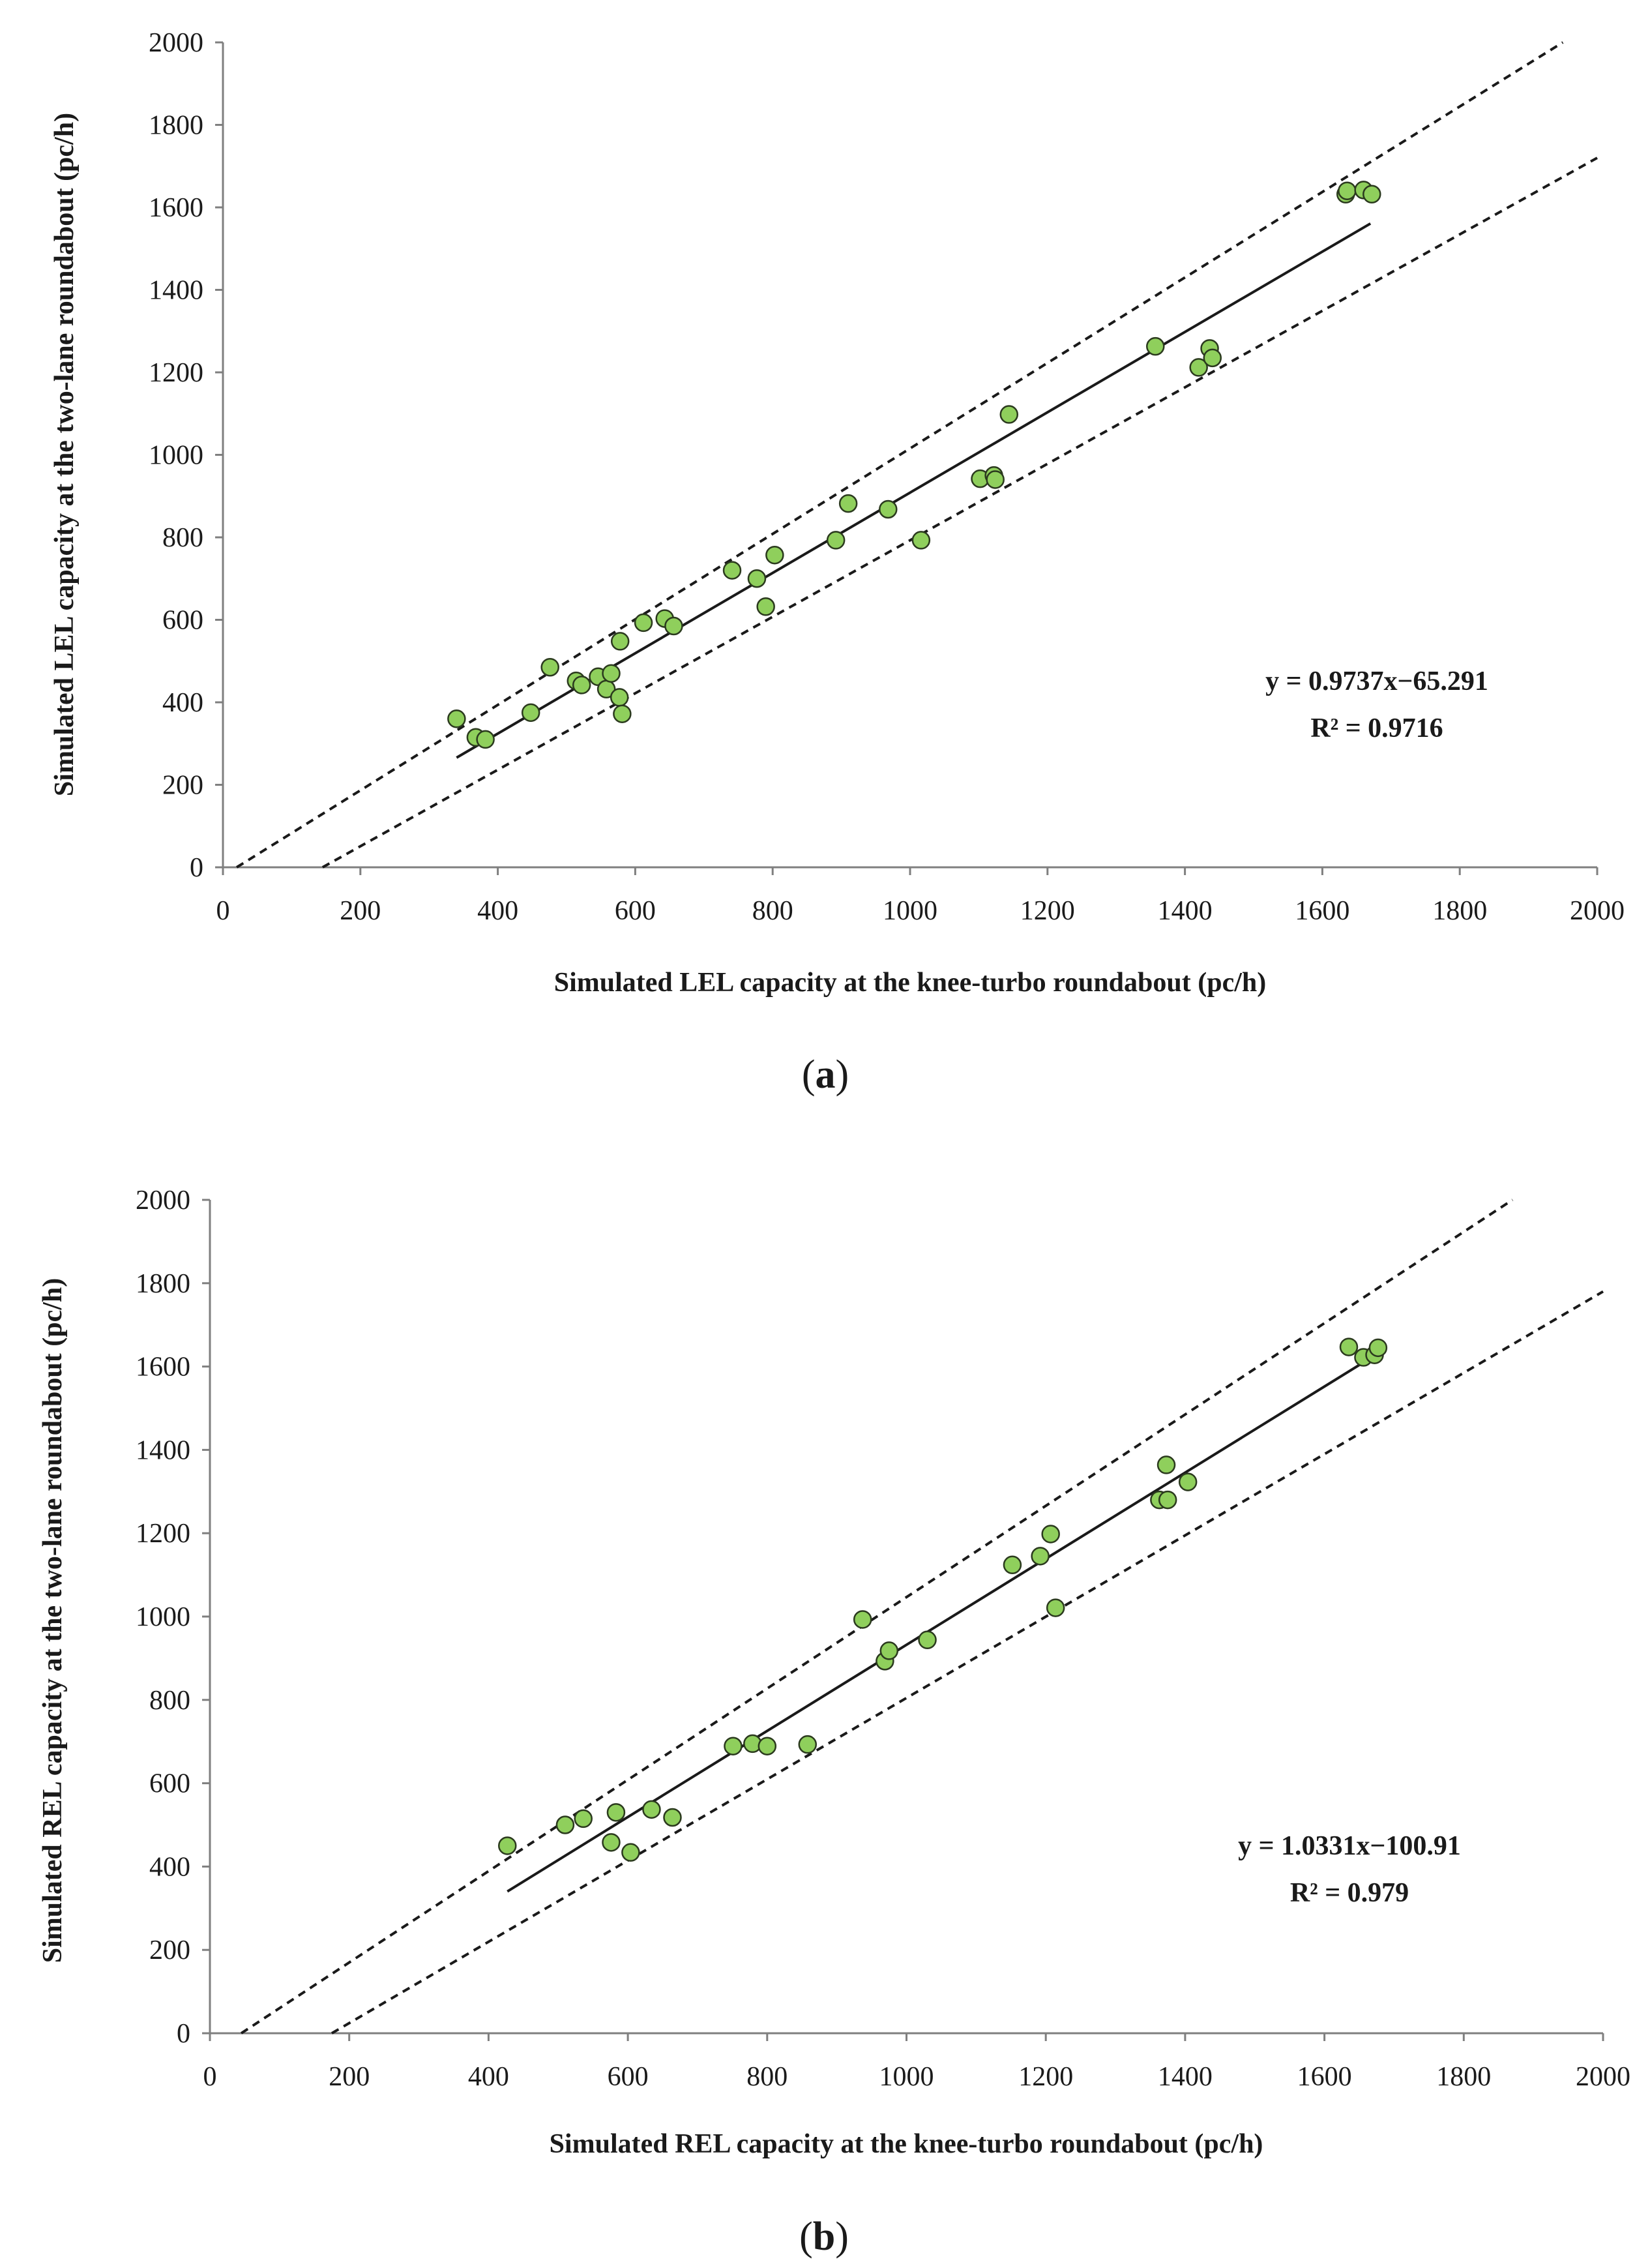  What do you see at coordinates (361, 911) in the screenshot?
I see `x-tick-label: 200` at bounding box center [361, 911].